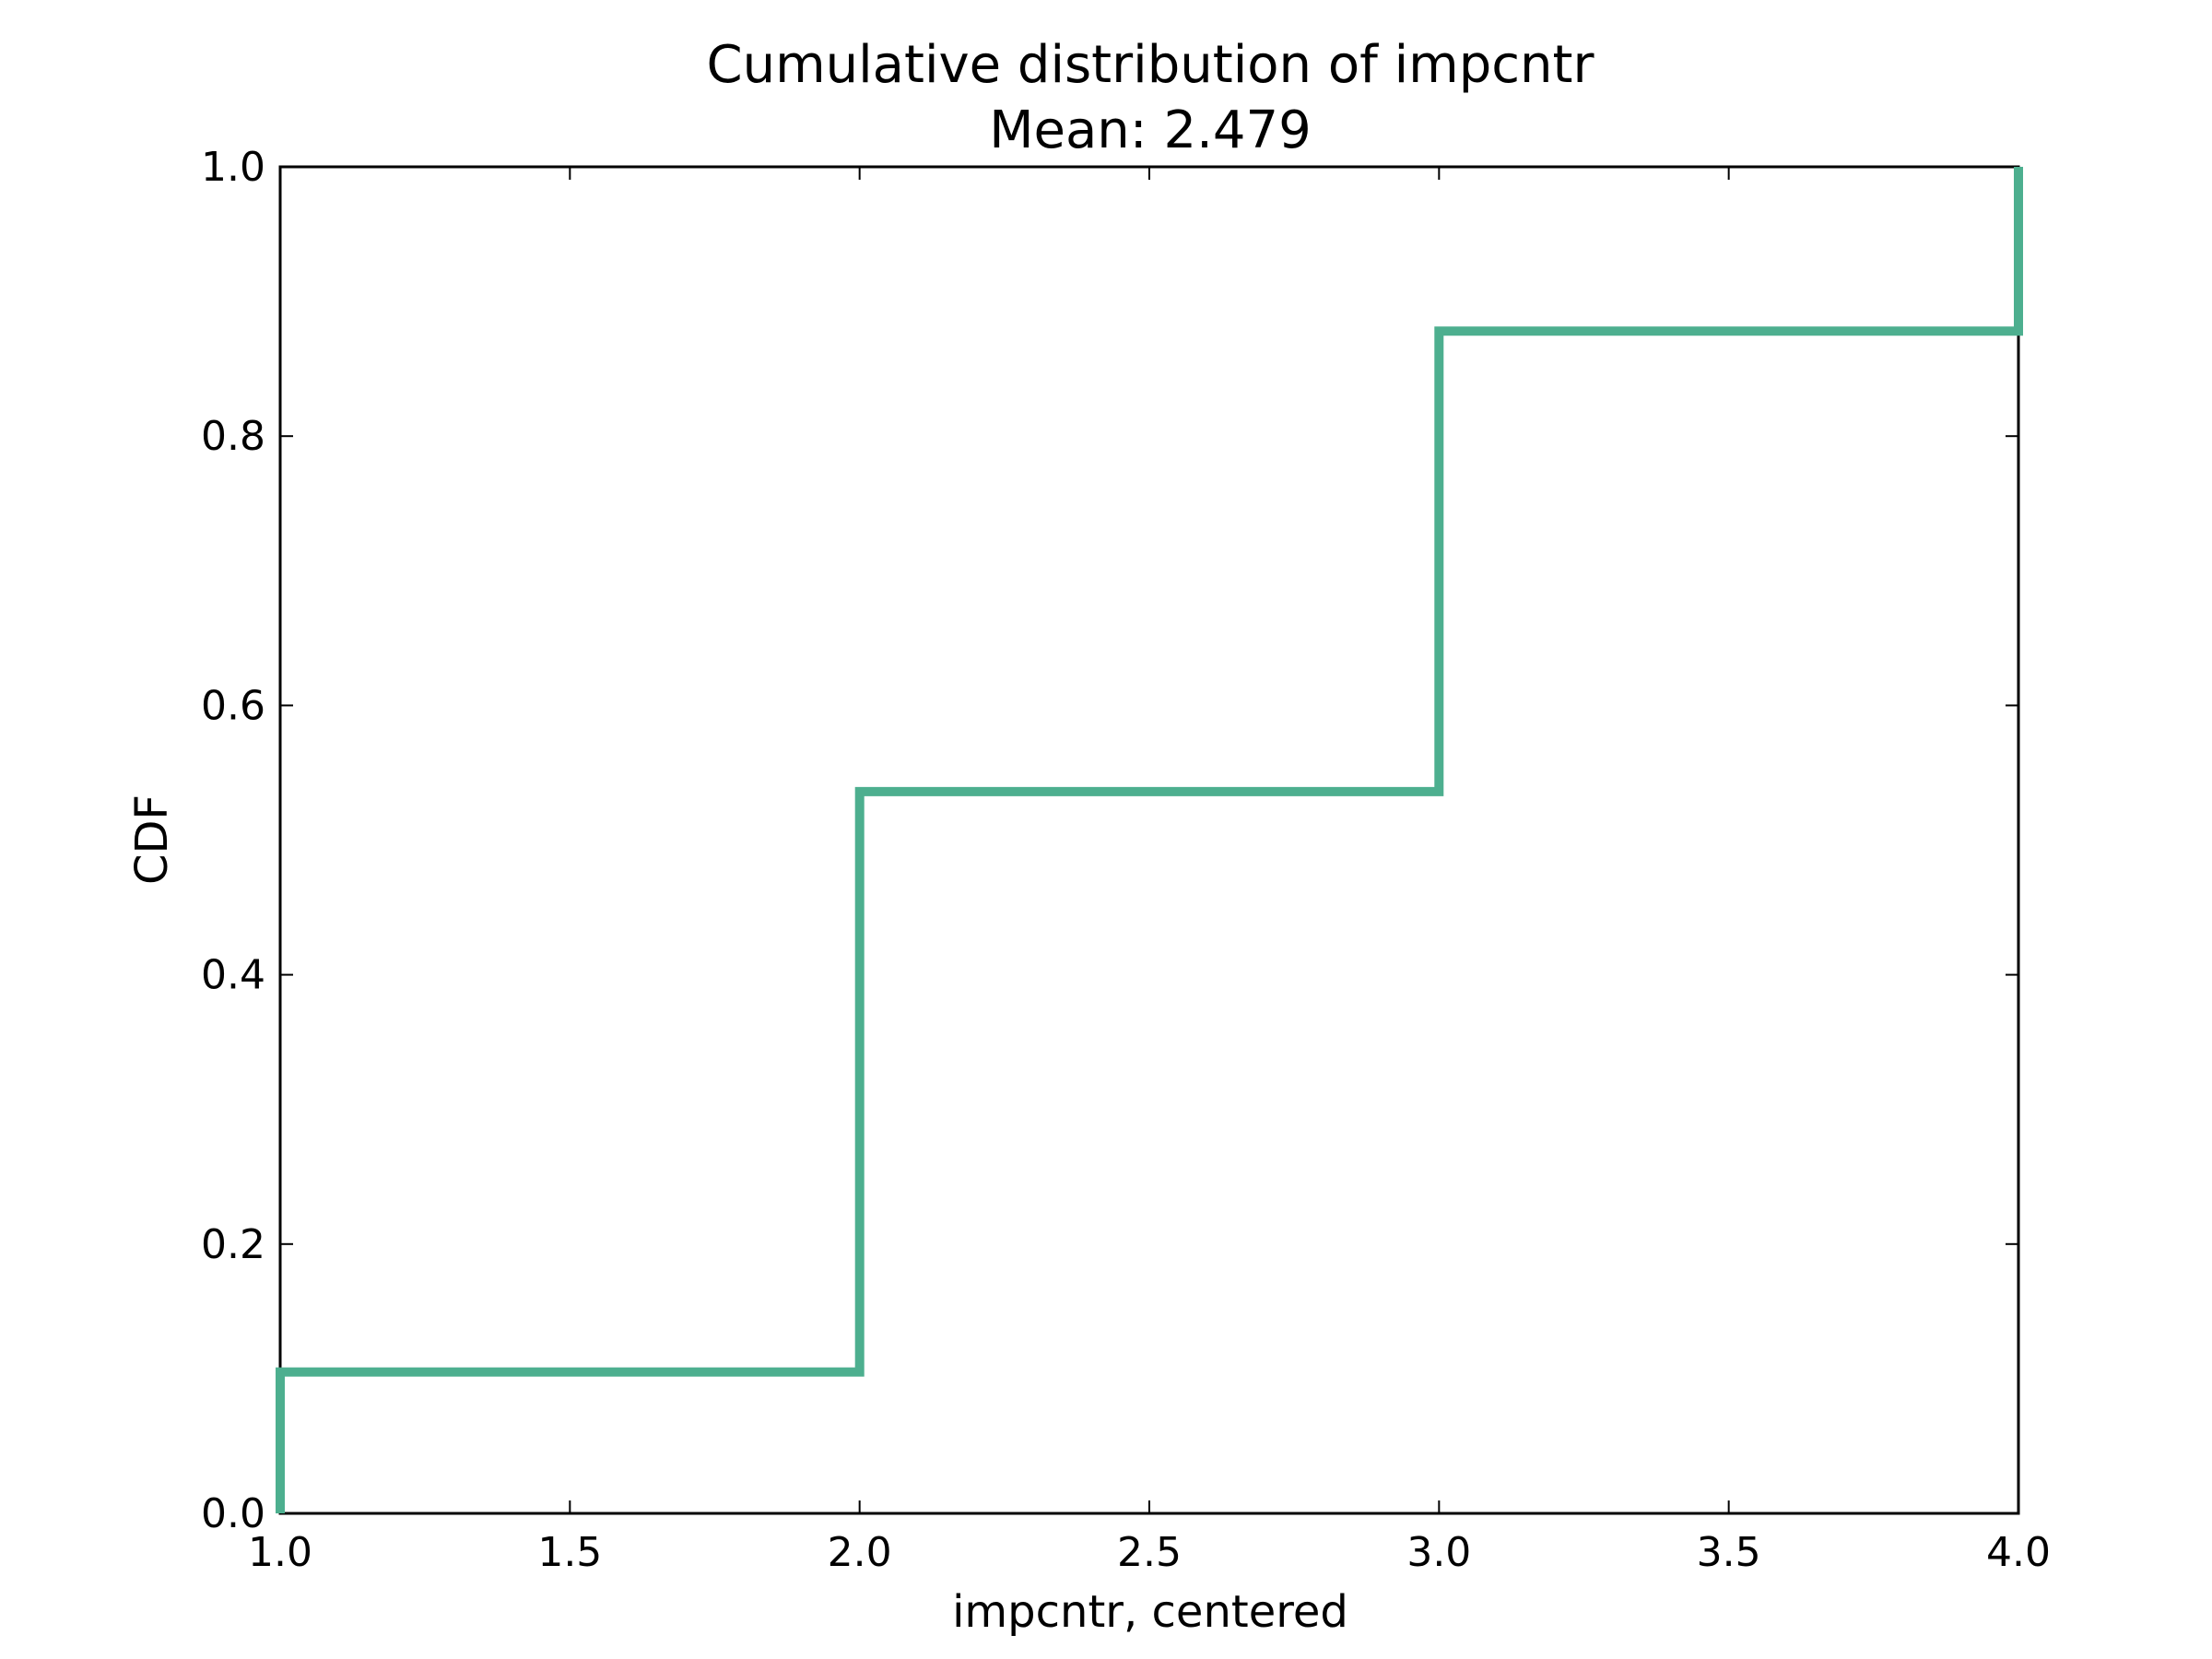 This screenshot has width=2212, height=1659. What do you see at coordinates (1150, 130) in the screenshot?
I see `chart-subtitle: Mean: 2.479` at bounding box center [1150, 130].